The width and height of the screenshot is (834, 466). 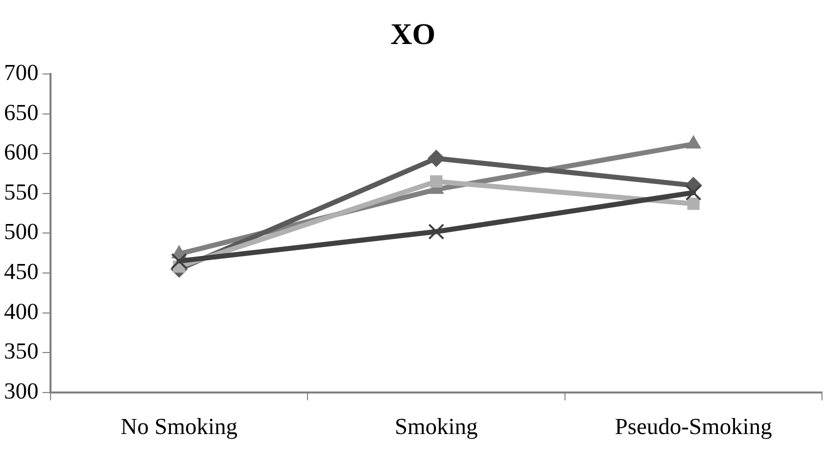 I want to click on y-tick-label: 450, so click(x=21, y=271).